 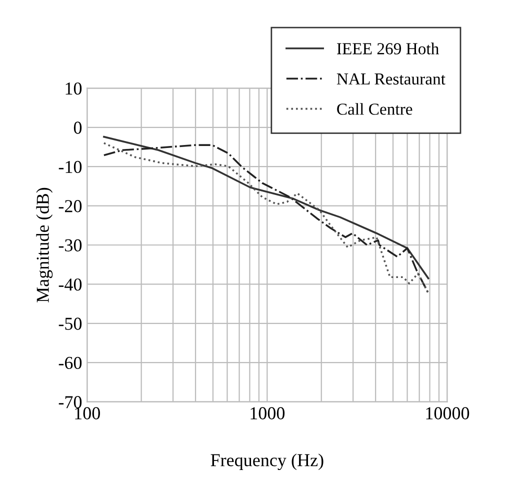 What do you see at coordinates (267, 413) in the screenshot?
I see `x-tick-label: 1000` at bounding box center [267, 413].